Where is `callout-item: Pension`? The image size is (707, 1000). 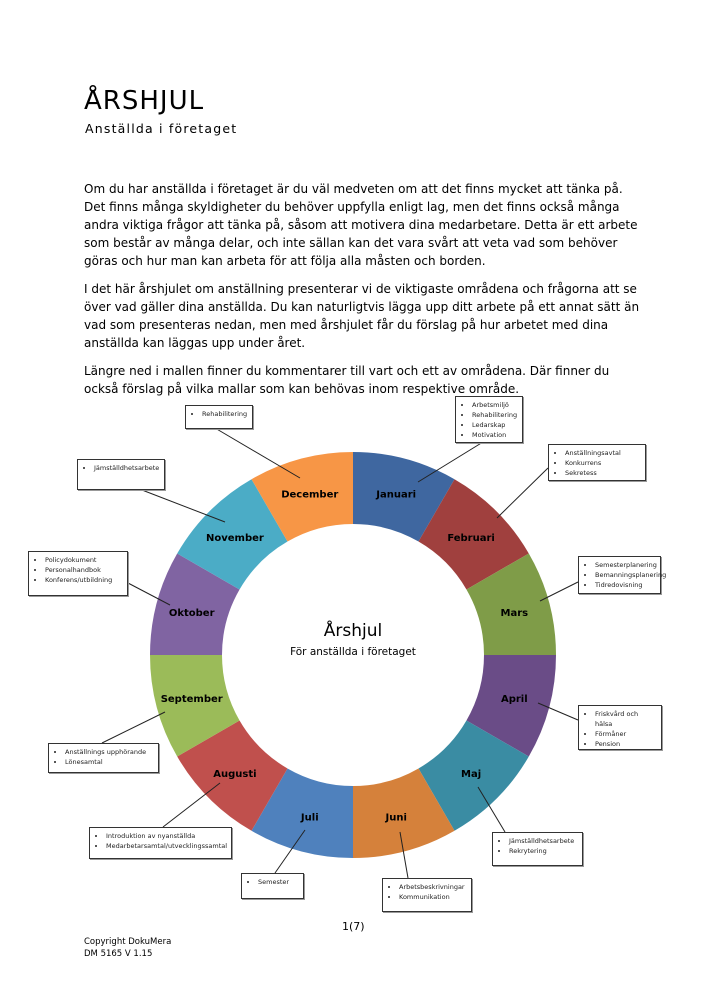
callout-item: Pension is located at coordinates (625, 744).